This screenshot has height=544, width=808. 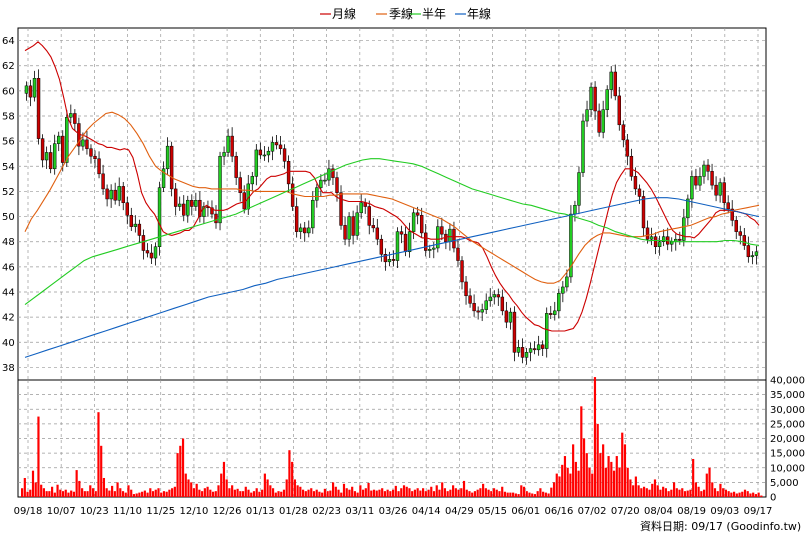 What do you see at coordinates (787, 395) in the screenshot?
I see `volume-tick-label: 35,000` at bounding box center [787, 395].